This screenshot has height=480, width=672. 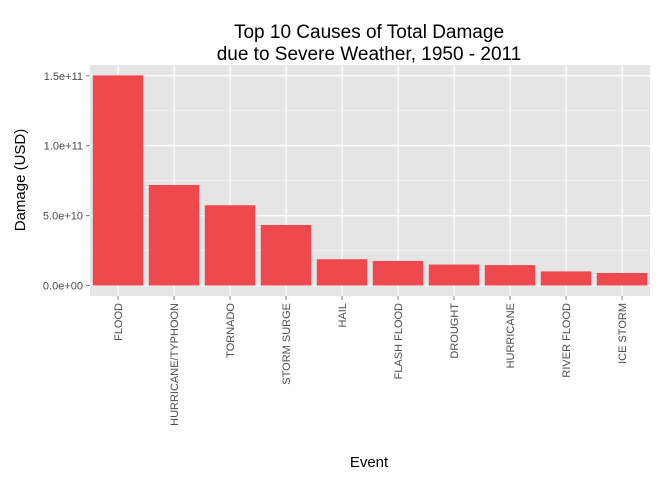 I want to click on x-axis-label: Event, so click(x=369, y=462).